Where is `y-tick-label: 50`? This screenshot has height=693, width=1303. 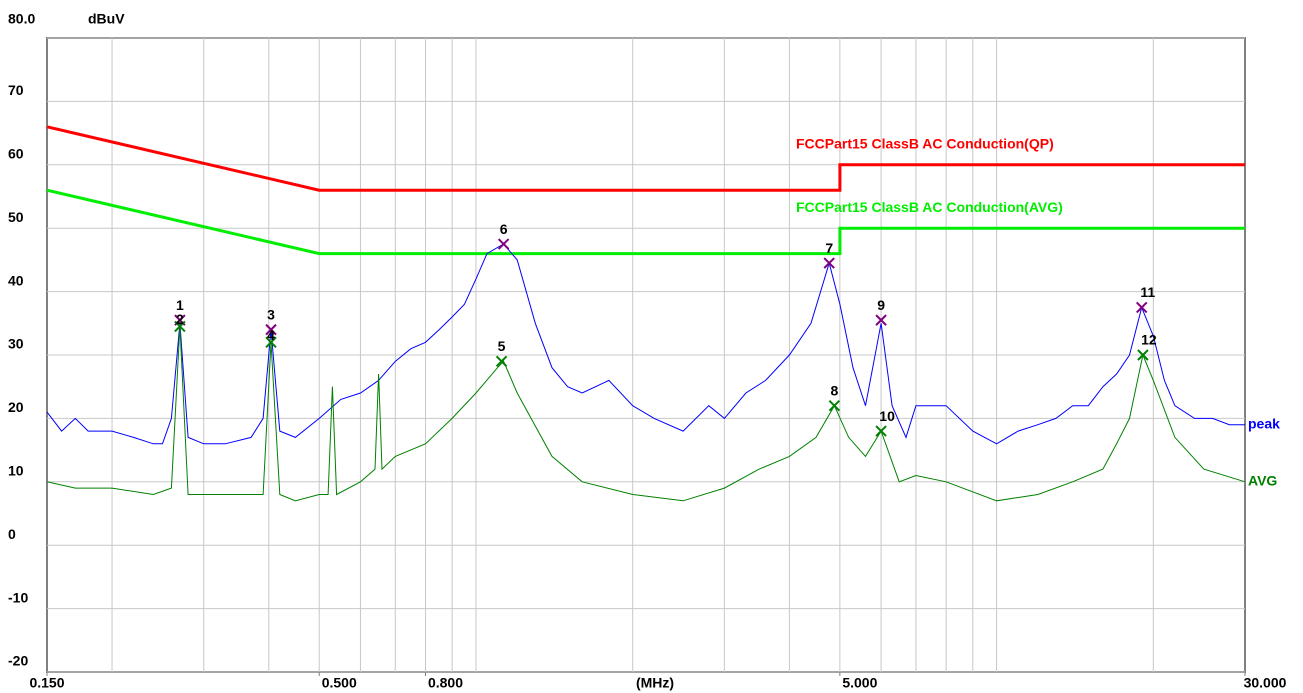
y-tick-label: 50 is located at coordinates (16, 217).